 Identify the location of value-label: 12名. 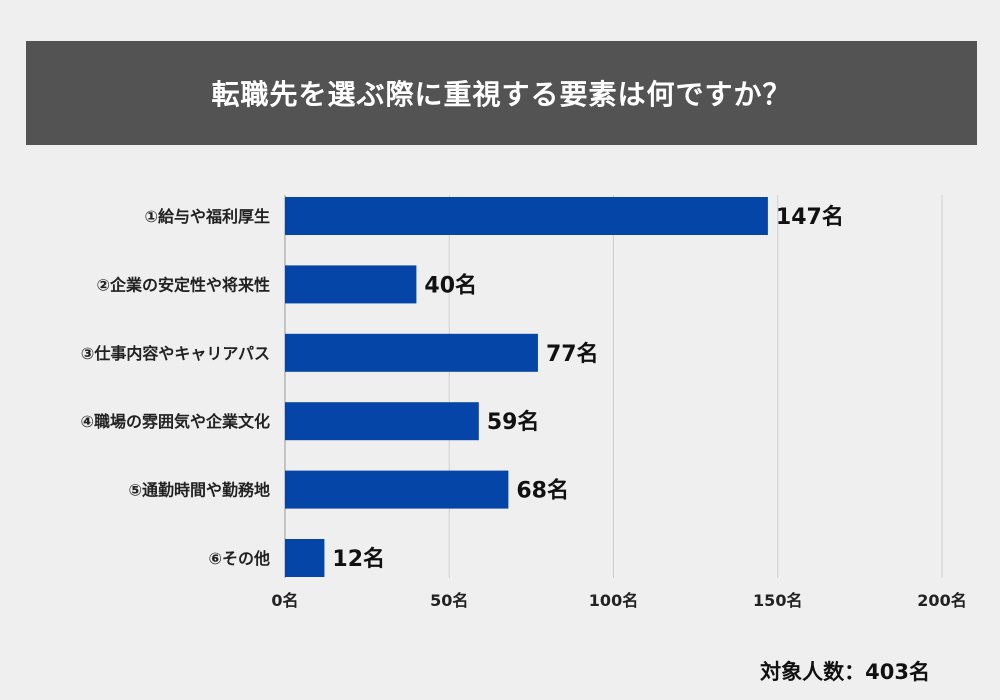
(358, 559).